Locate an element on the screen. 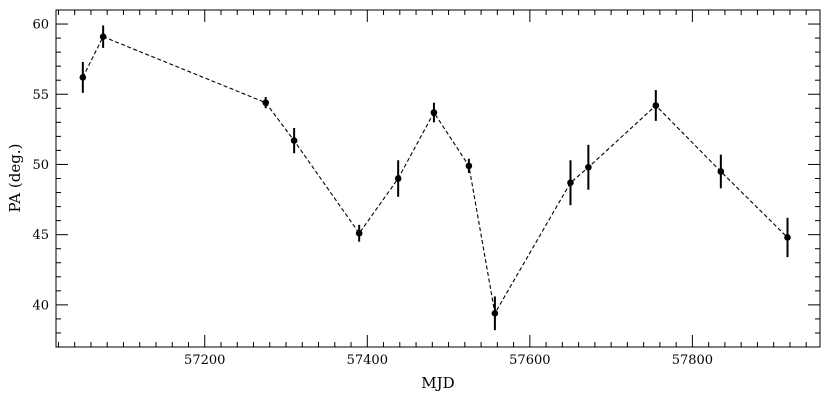  y-tick-label: 40 is located at coordinates (40, 305).